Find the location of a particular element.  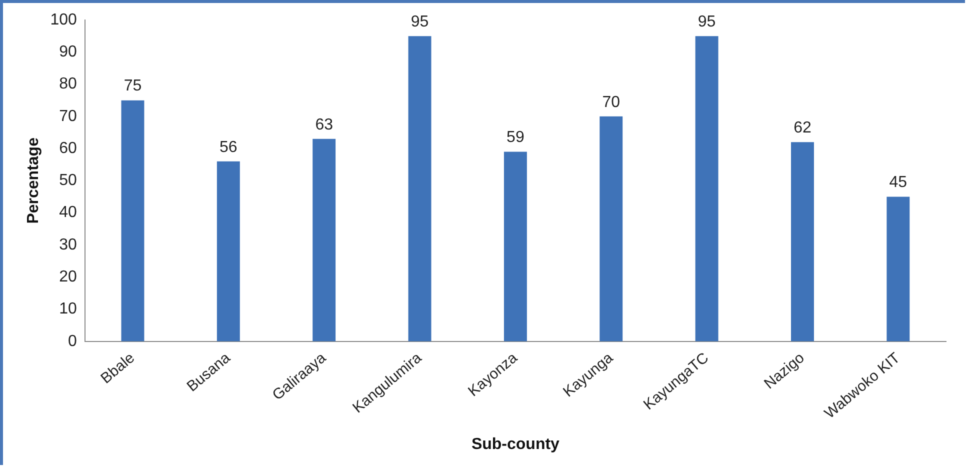

y-tick-label: 90 is located at coordinates (68, 52).